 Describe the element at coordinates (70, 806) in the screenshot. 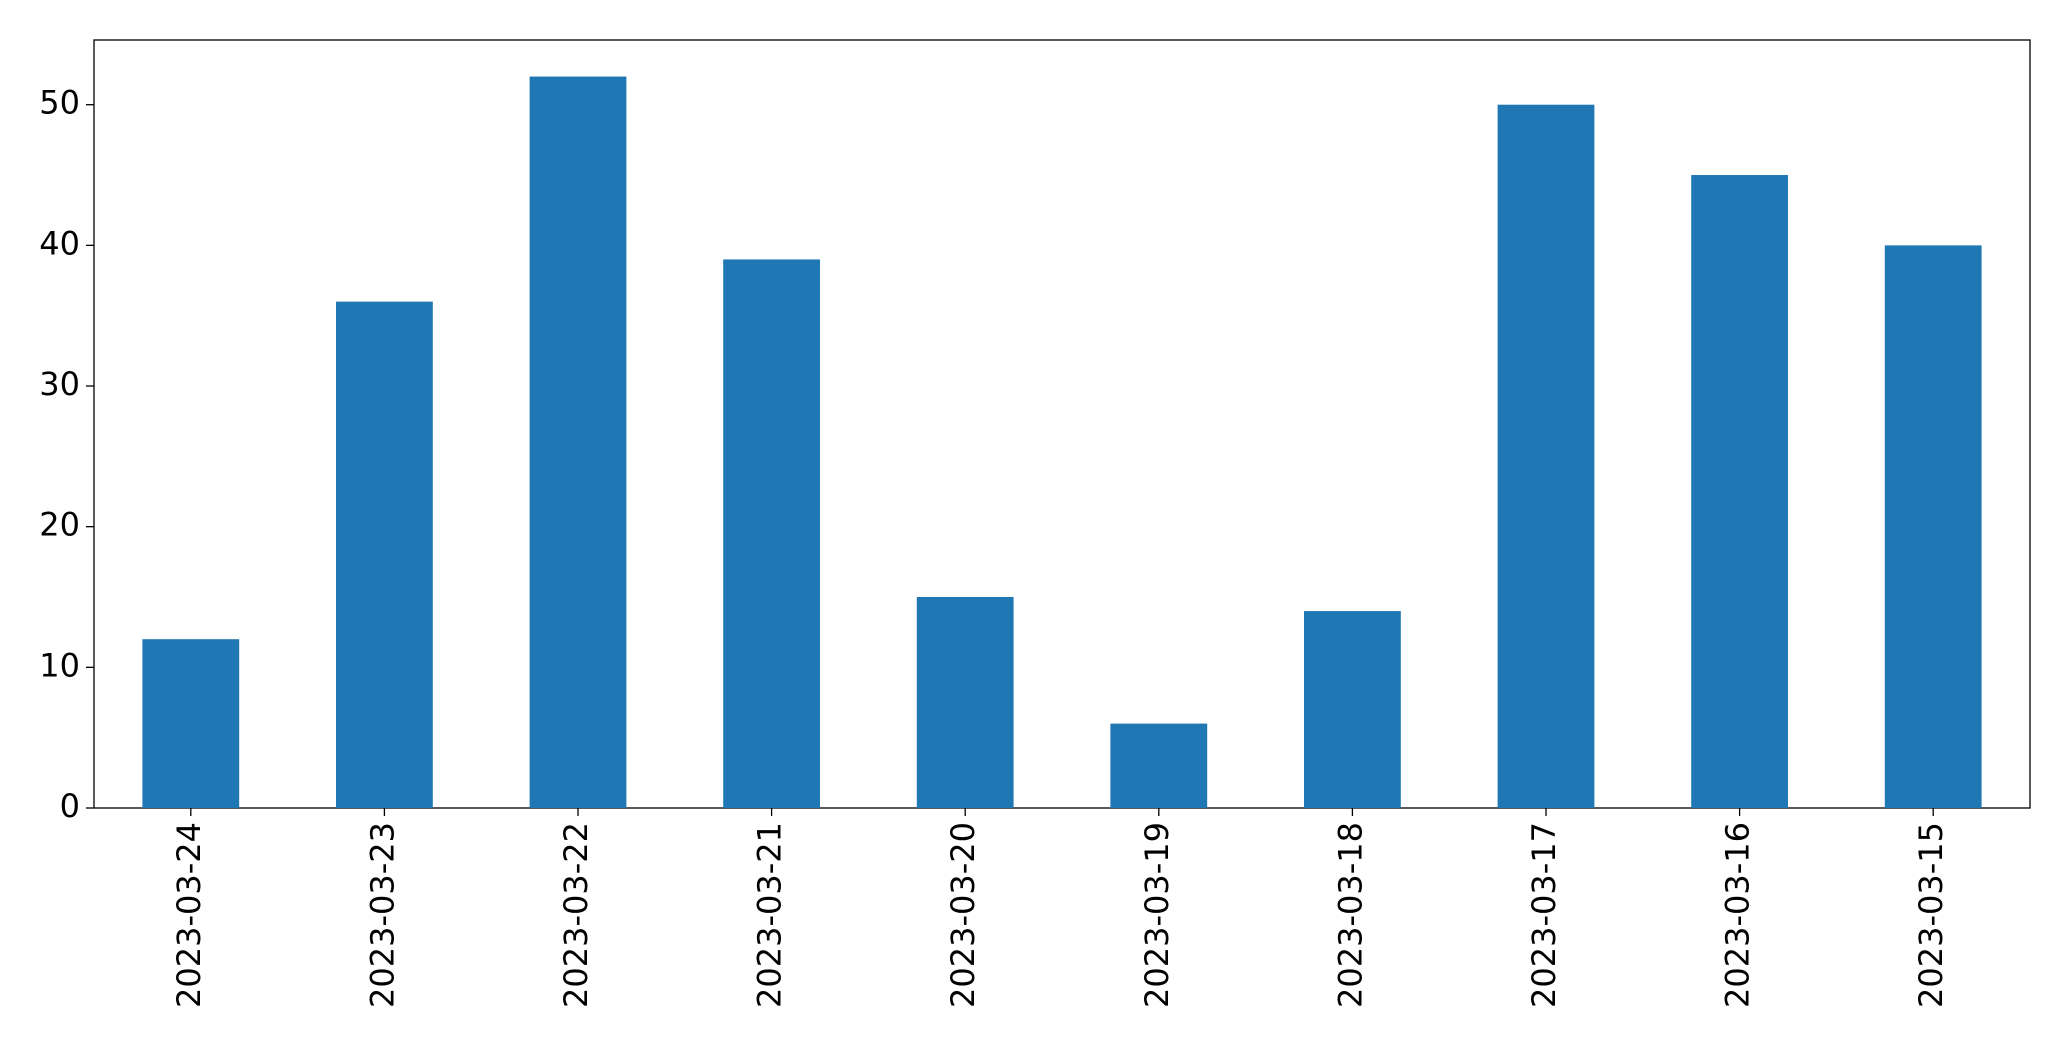

I see `y-tick-label: 0` at that location.